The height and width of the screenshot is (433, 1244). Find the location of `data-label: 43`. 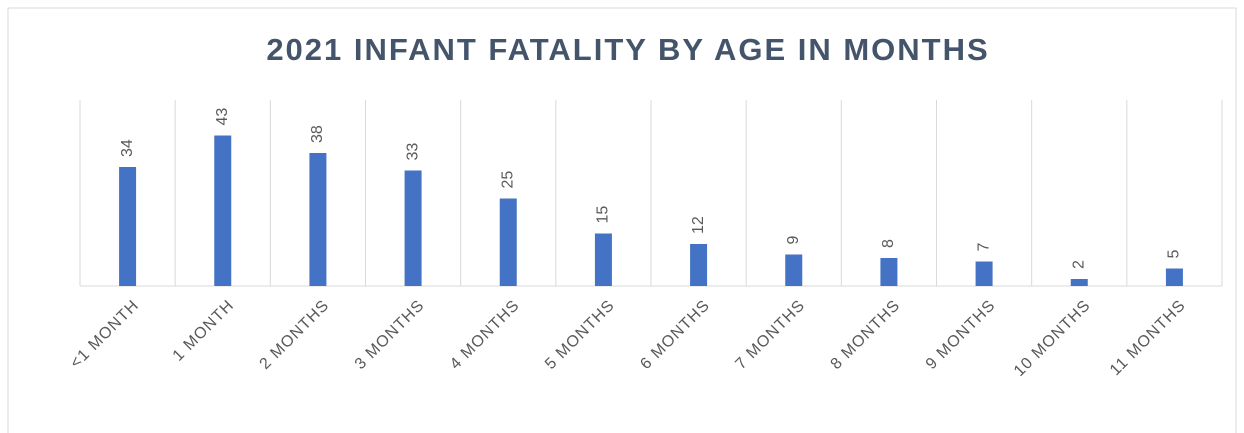

data-label: 43 is located at coordinates (222, 117).